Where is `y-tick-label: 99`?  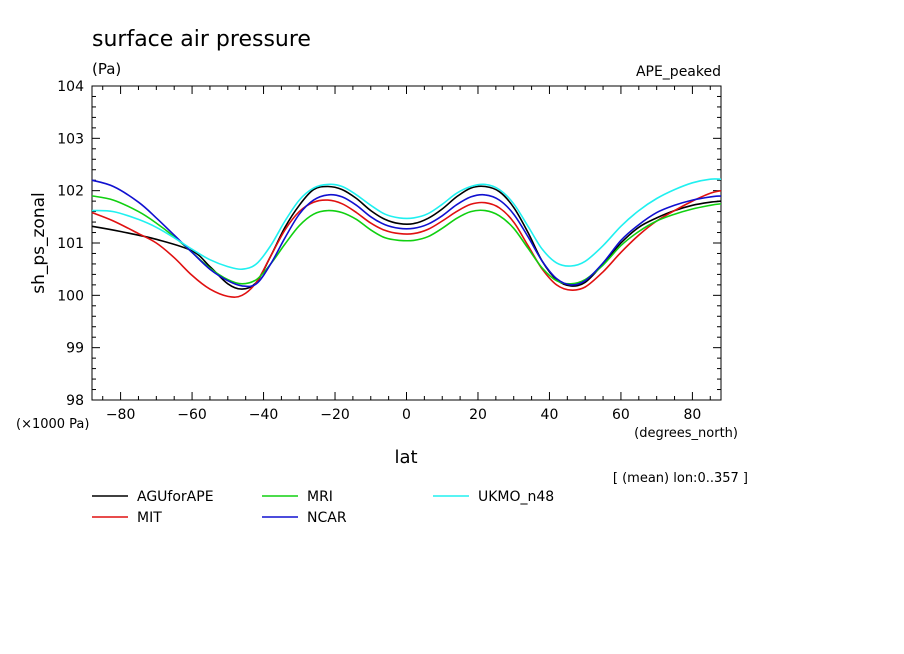 y-tick-label: 99 is located at coordinates (75, 349).